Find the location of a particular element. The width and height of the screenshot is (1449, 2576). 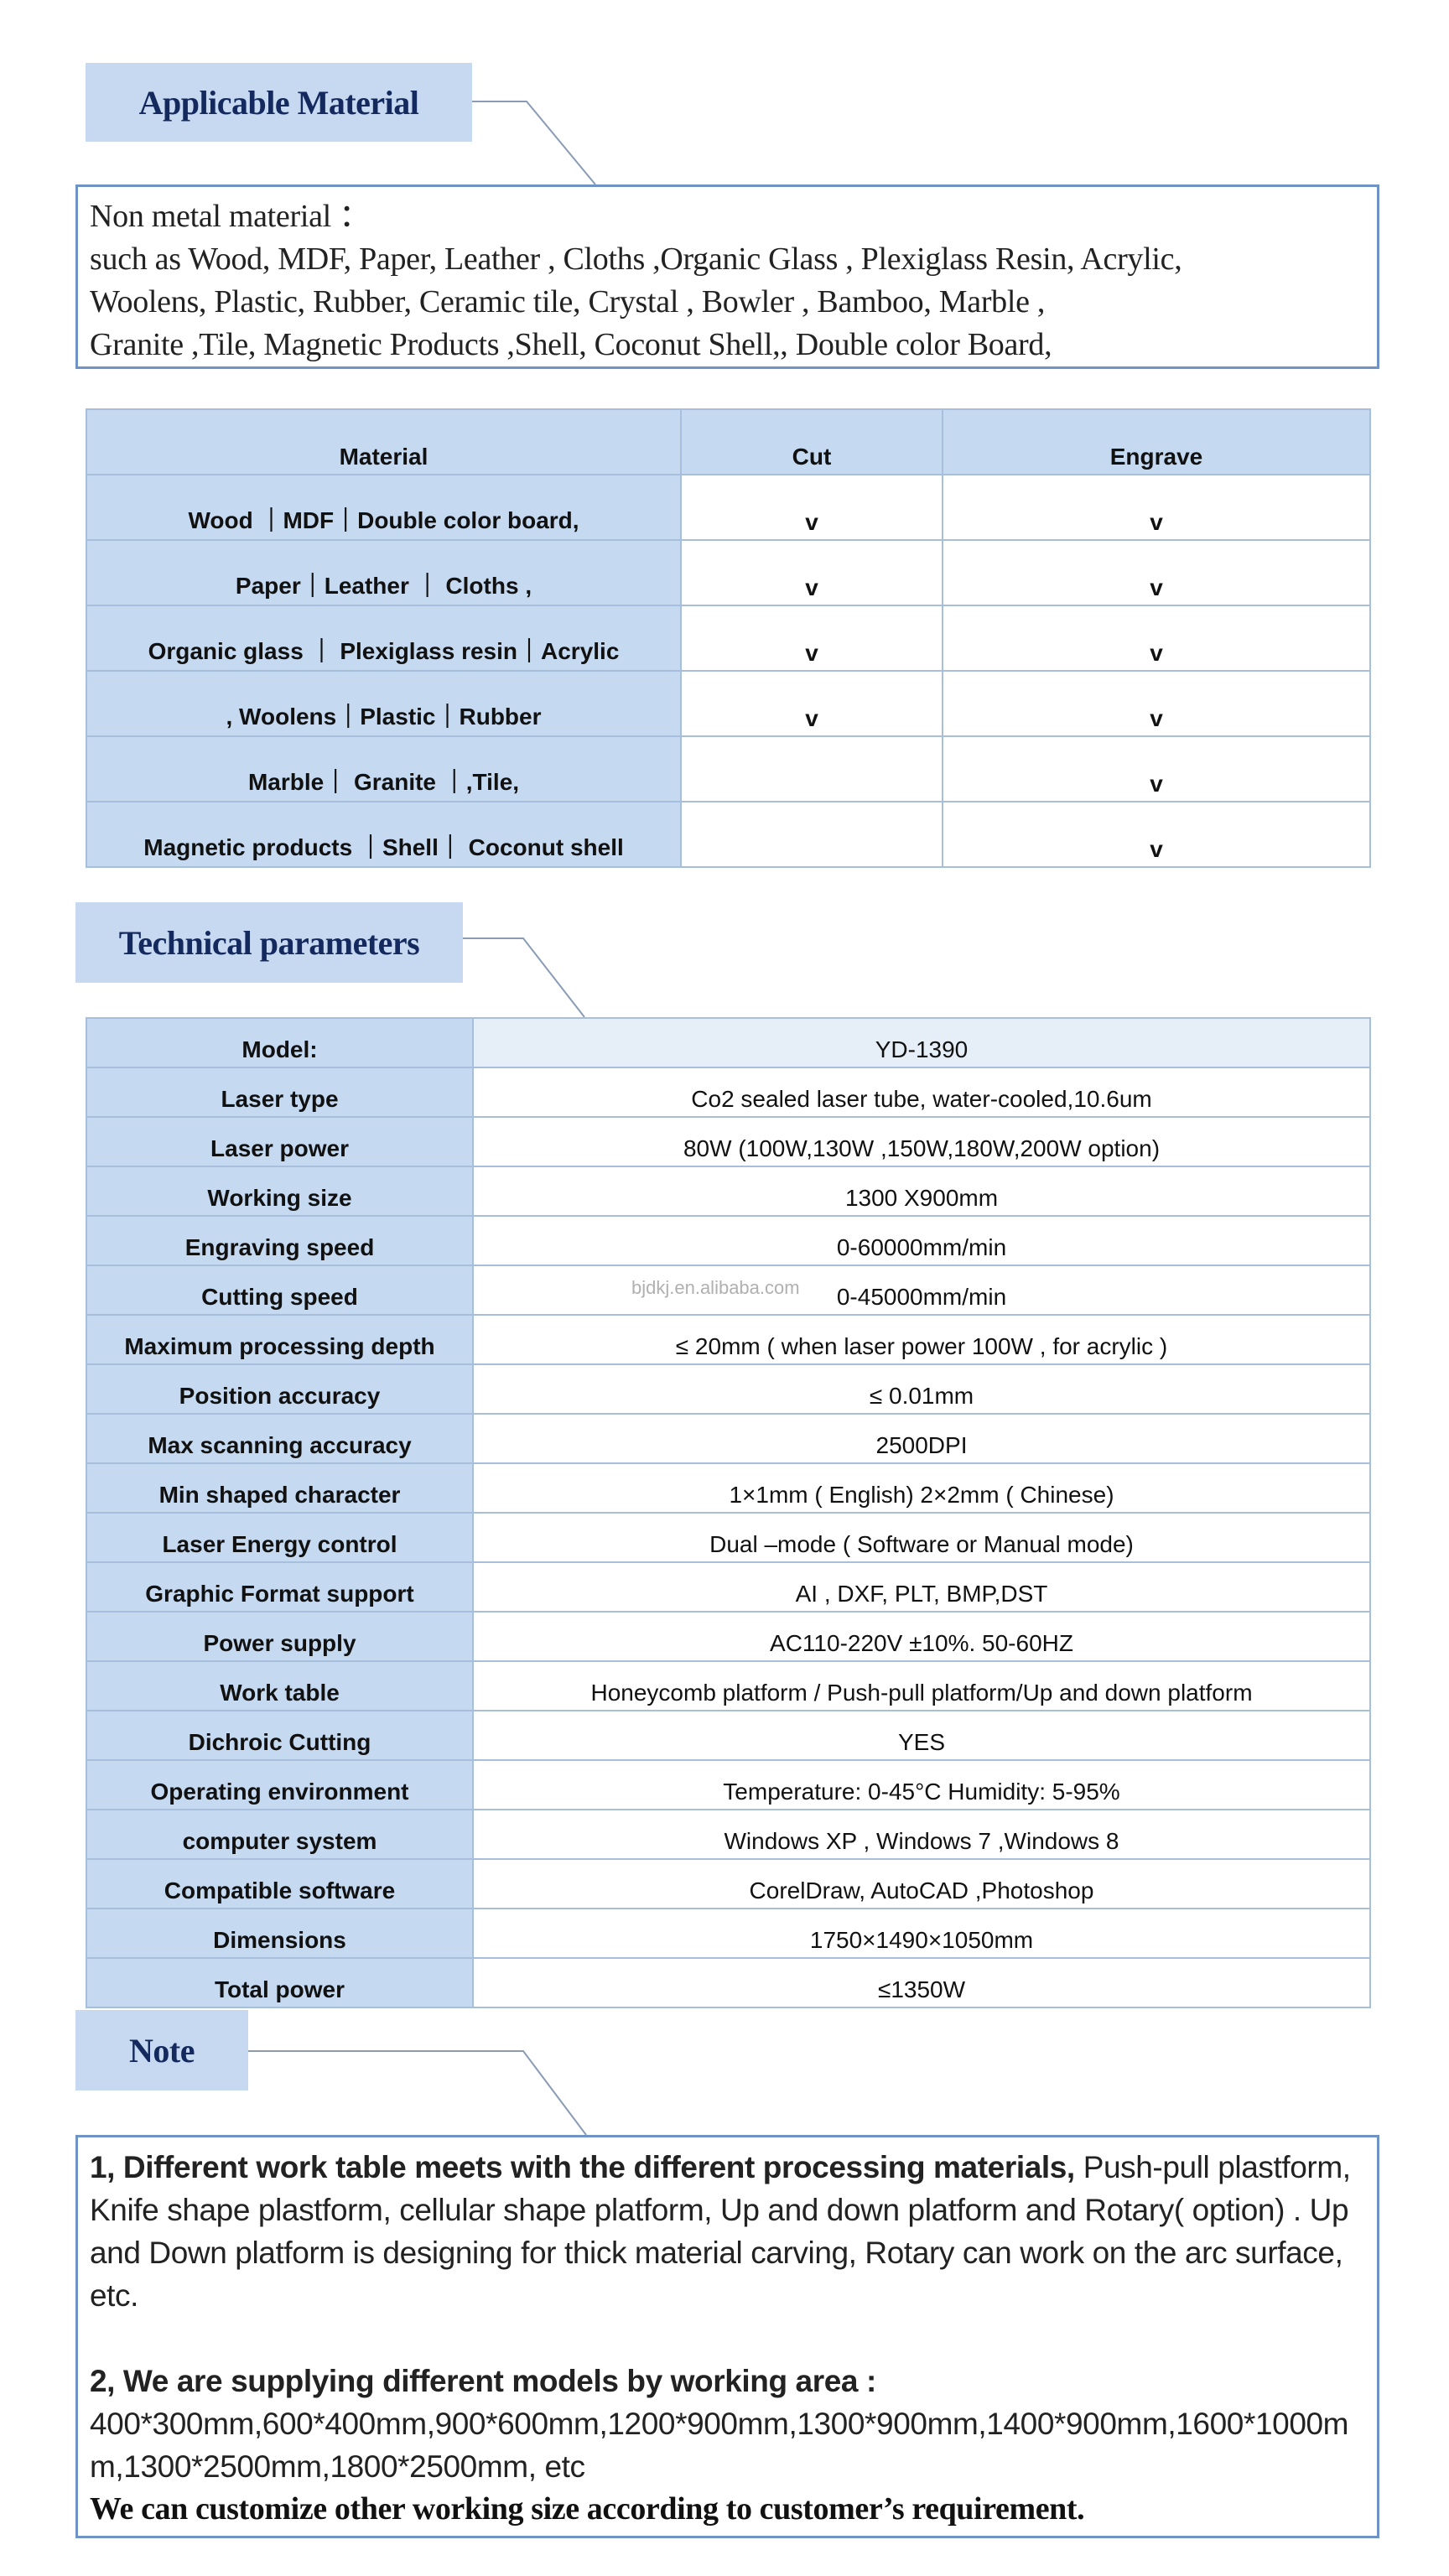

section-title-note: Note is located at coordinates (161, 2050).